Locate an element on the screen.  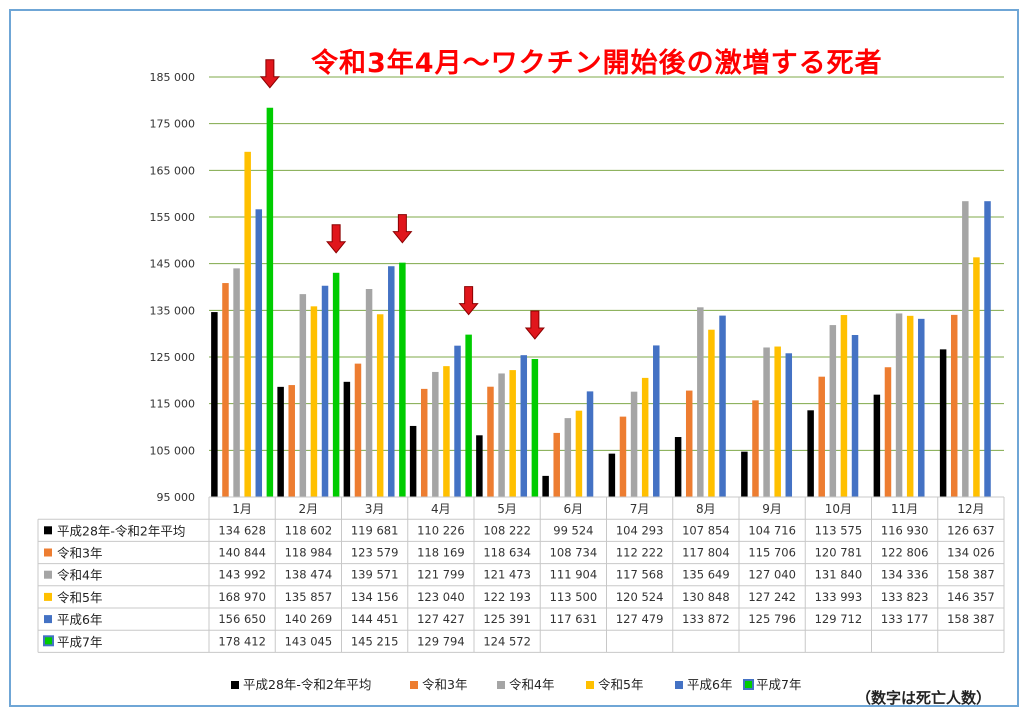
table-cell-value: 146 357 is located at coordinates (971, 597).